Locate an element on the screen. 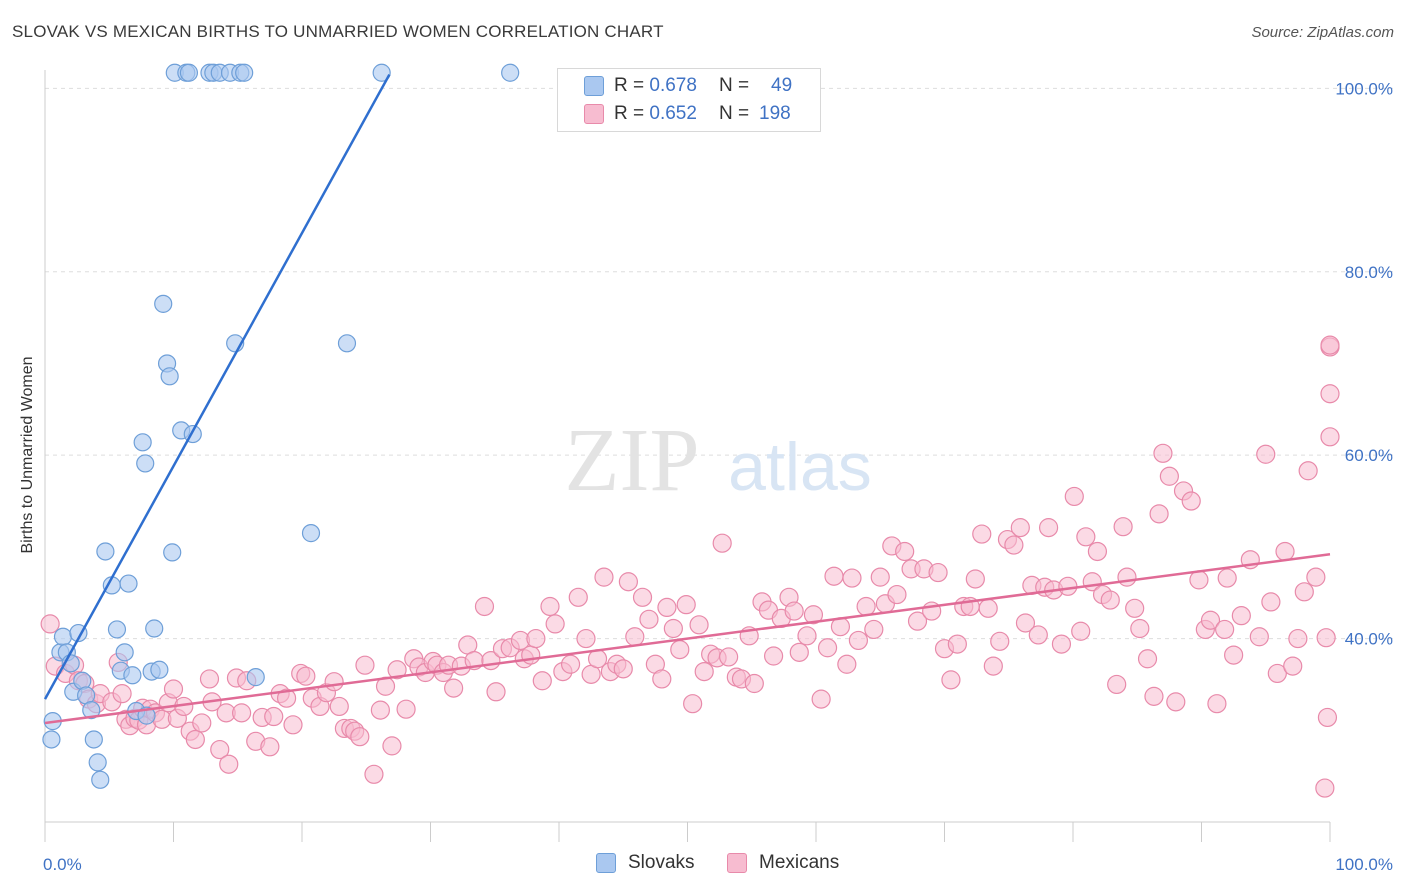 The height and width of the screenshot is (892, 1406). slovaks-swatch is located at coordinates (594, 86).